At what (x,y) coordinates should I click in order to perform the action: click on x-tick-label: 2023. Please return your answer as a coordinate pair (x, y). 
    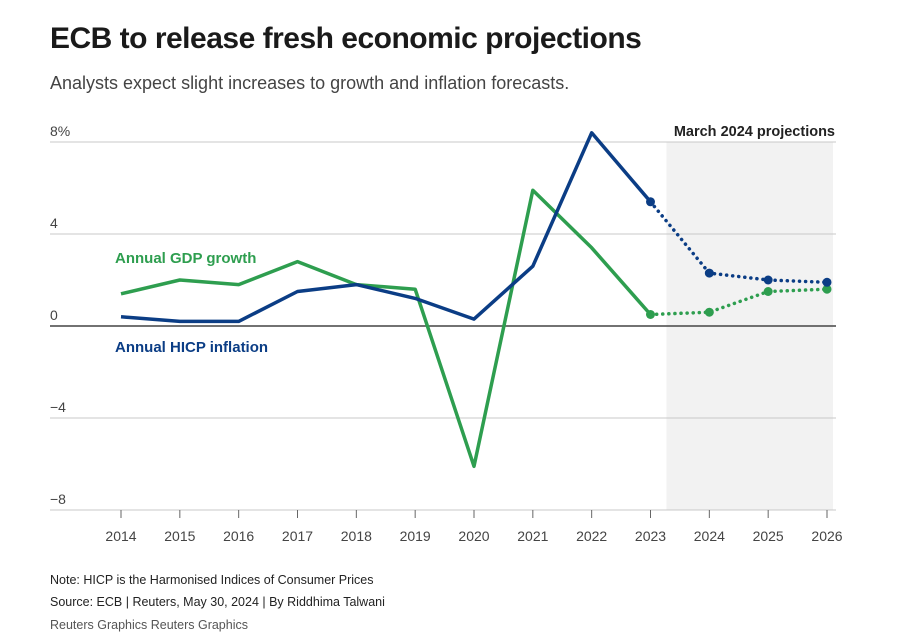
    Looking at the image, I should click on (650, 536).